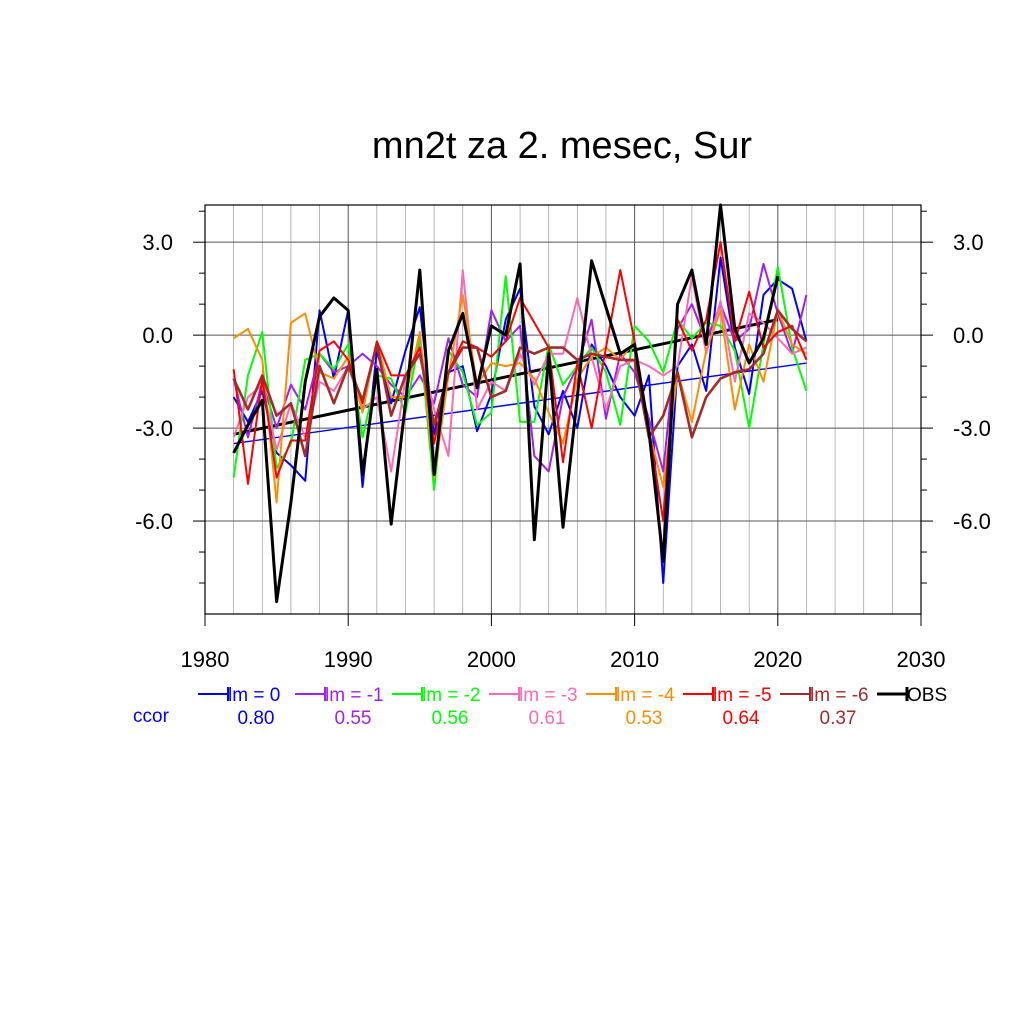 Image resolution: width=1024 pixels, height=1024 pixels. I want to click on x-tick-label: 2000, so click(491, 659).